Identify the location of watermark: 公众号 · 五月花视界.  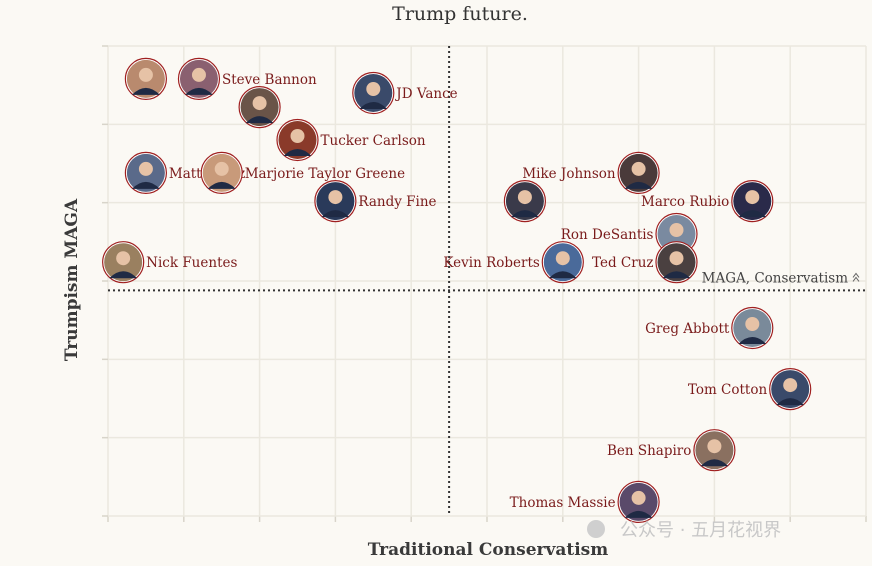
(684, 530).